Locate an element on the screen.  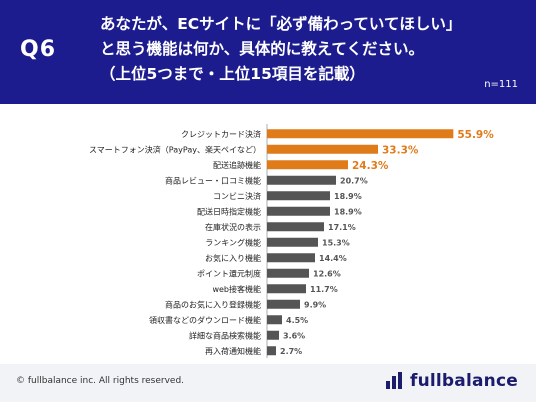
value-label: 9.9% is located at coordinates (315, 304).